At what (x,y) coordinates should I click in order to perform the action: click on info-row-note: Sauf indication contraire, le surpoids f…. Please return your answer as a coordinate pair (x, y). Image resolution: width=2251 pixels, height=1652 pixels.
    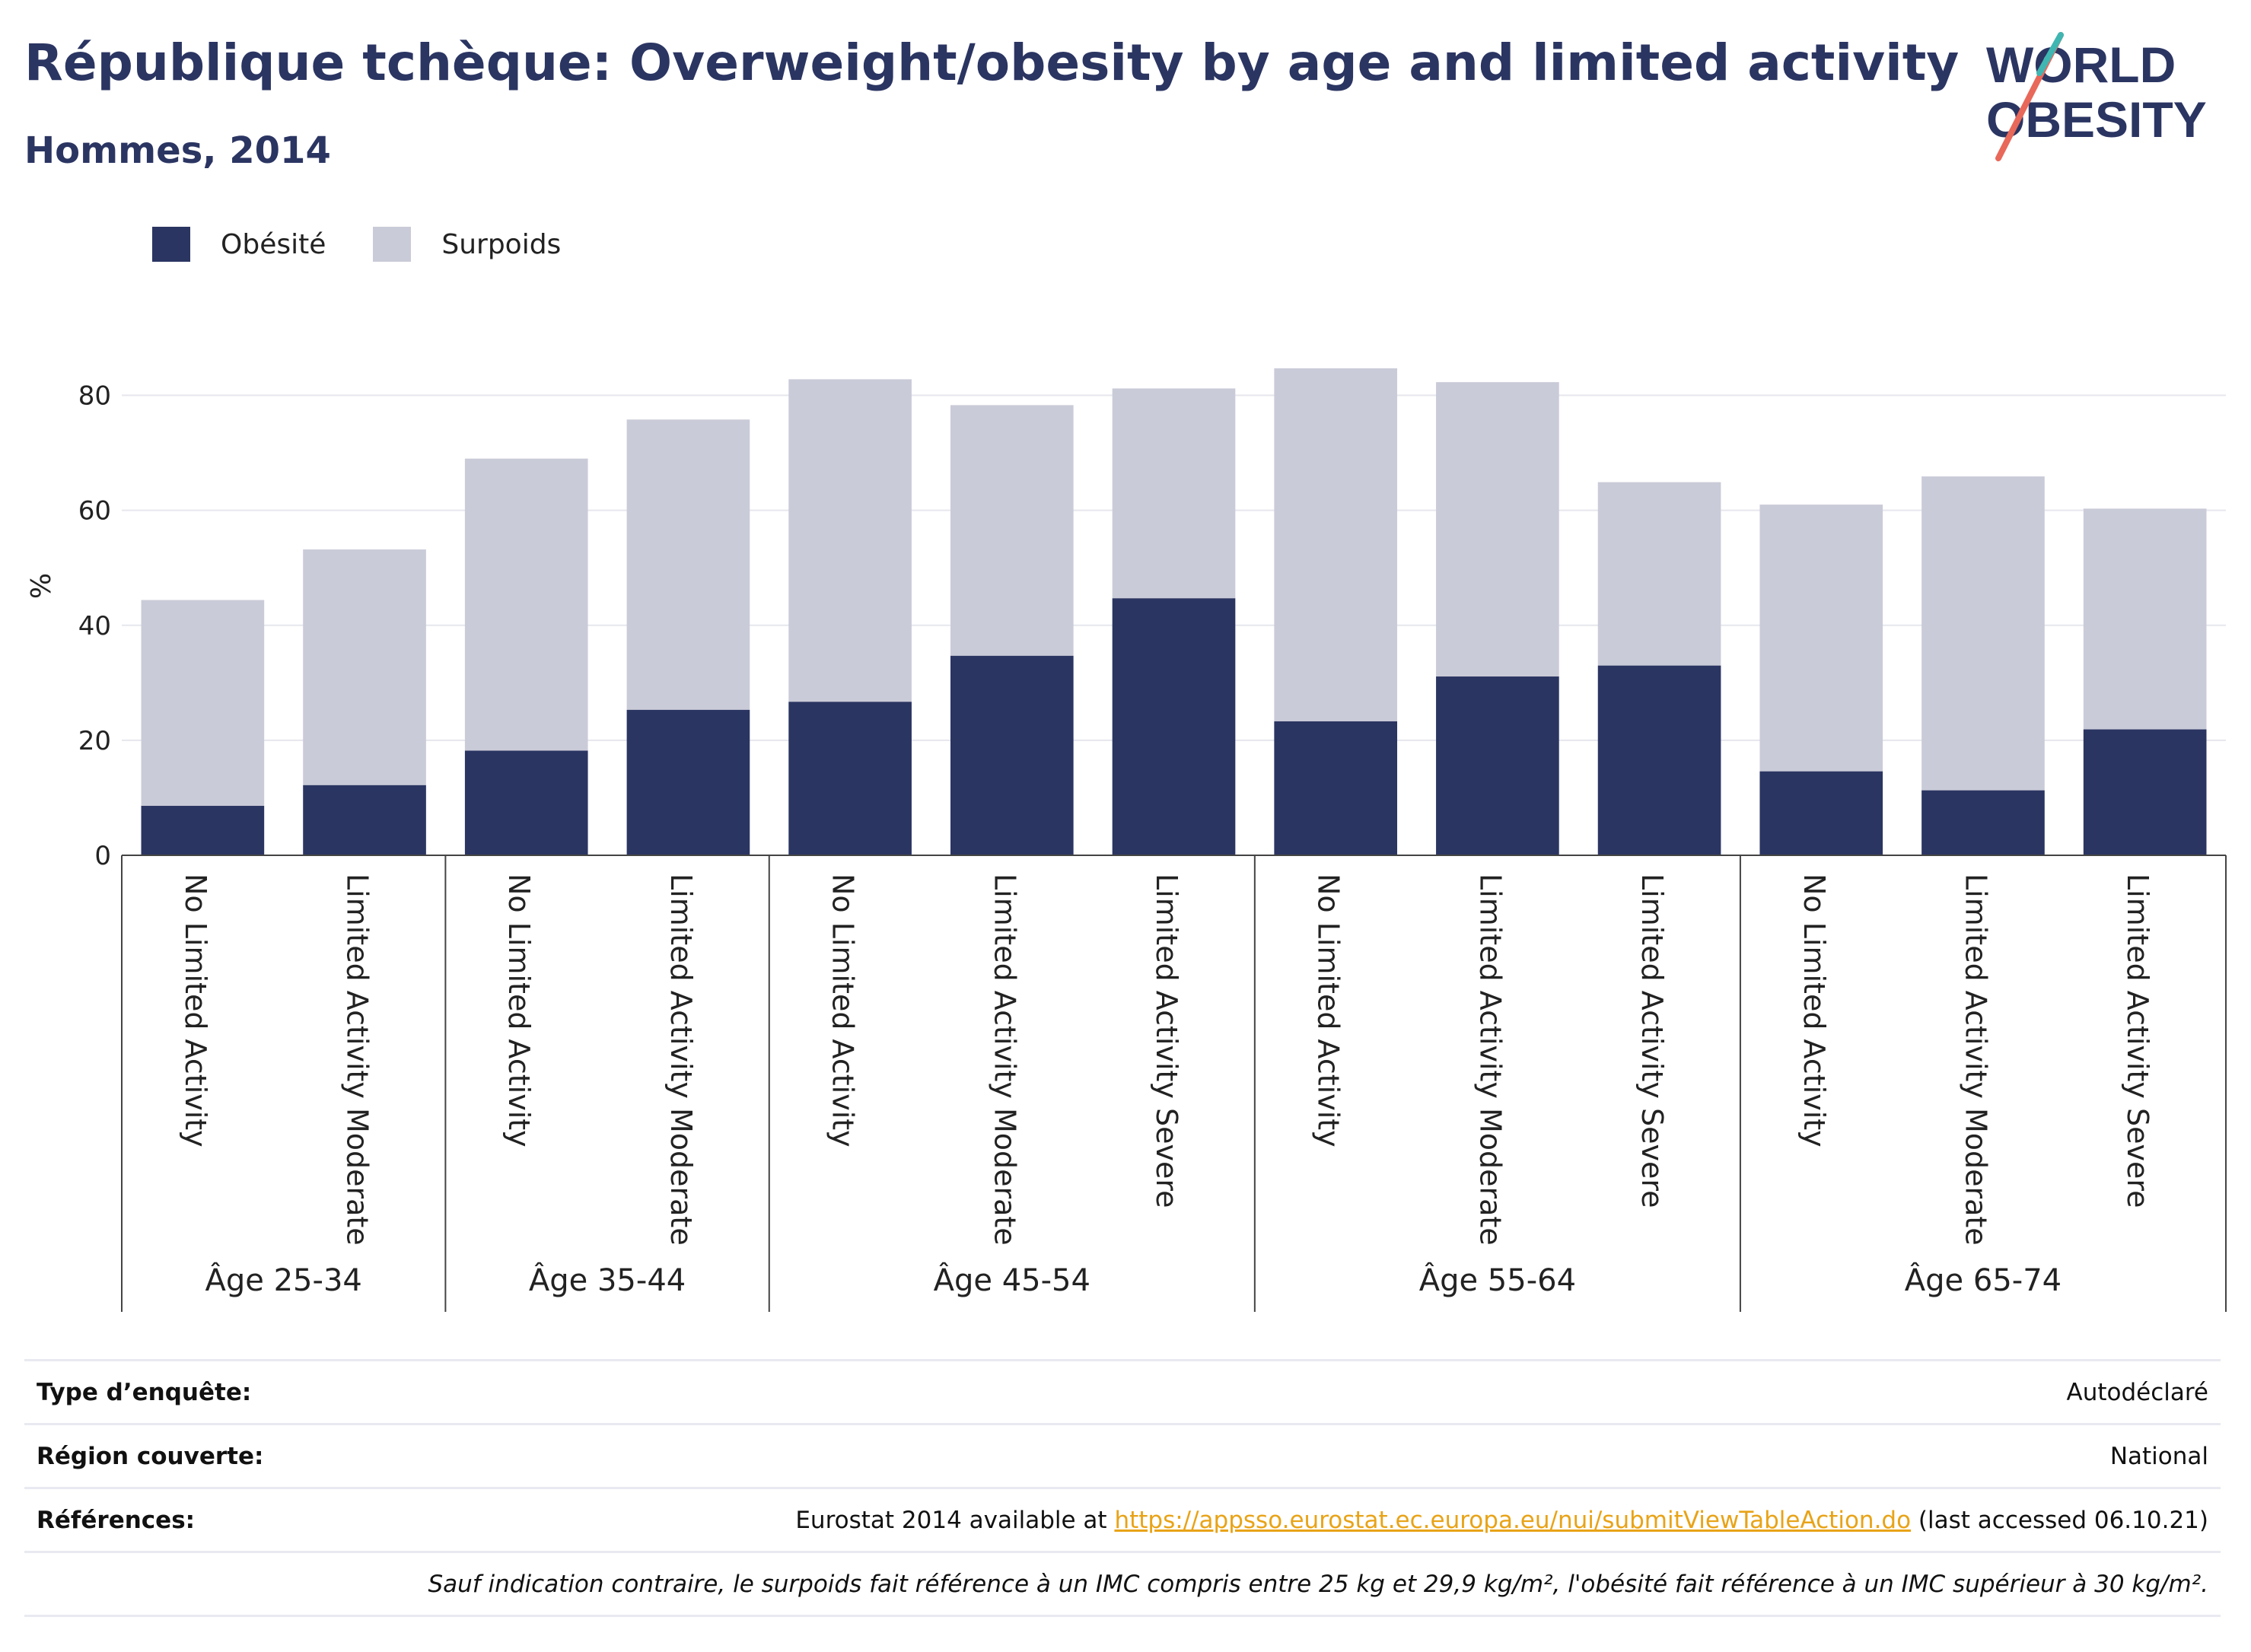
    Looking at the image, I should click on (1122, 1584).